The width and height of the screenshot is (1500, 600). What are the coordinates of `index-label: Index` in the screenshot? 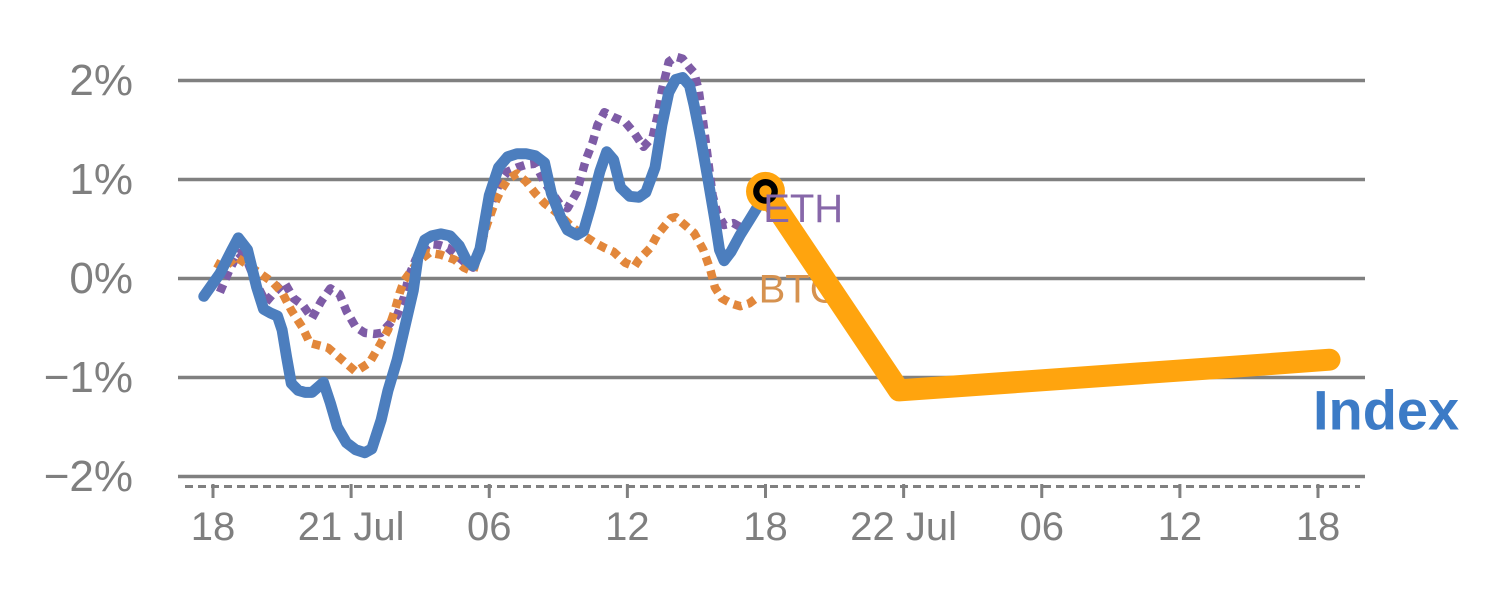 It's located at (1386, 410).